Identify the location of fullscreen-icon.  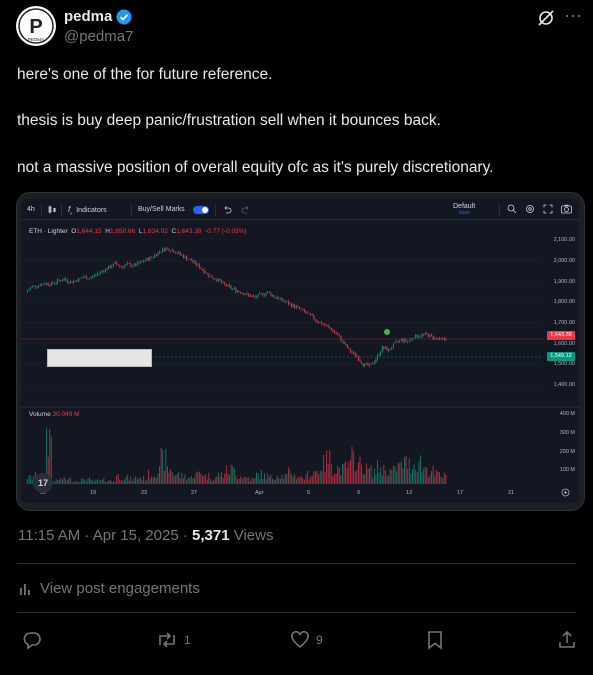
(548, 209).